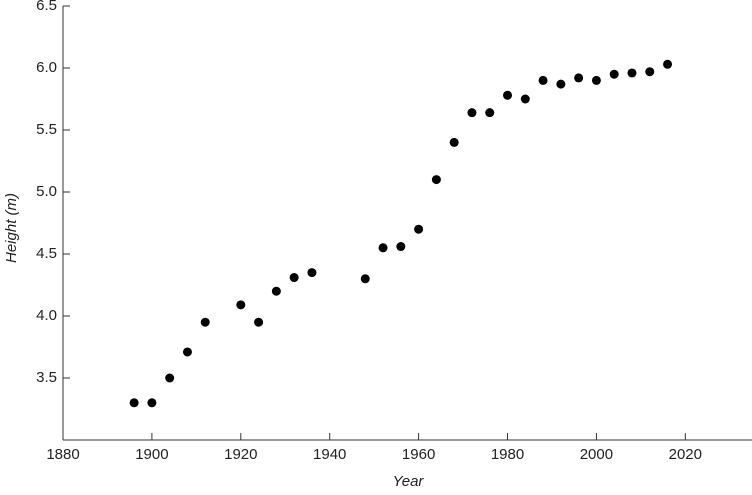 The image size is (752, 495). Describe the element at coordinates (685, 454) in the screenshot. I see `x-tick-label: 2020` at that location.